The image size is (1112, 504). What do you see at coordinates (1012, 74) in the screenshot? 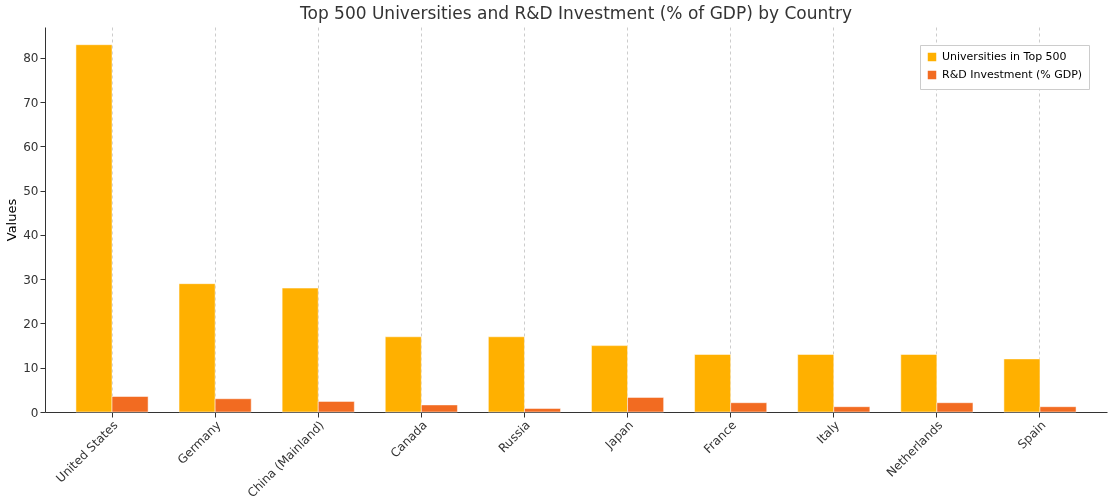
I see `legend-label: R&D Investment (% GDP)` at bounding box center [1012, 74].